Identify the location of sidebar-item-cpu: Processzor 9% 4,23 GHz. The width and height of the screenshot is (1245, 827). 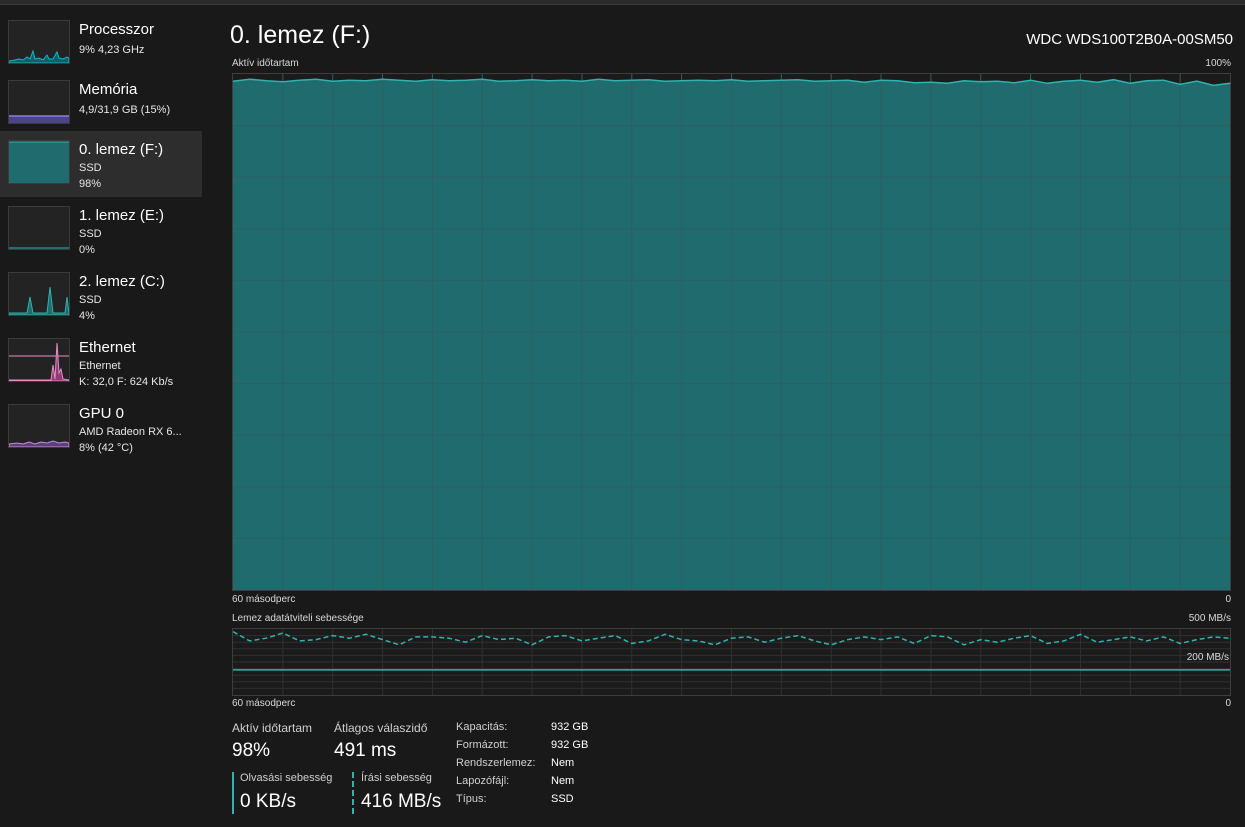
(101, 44).